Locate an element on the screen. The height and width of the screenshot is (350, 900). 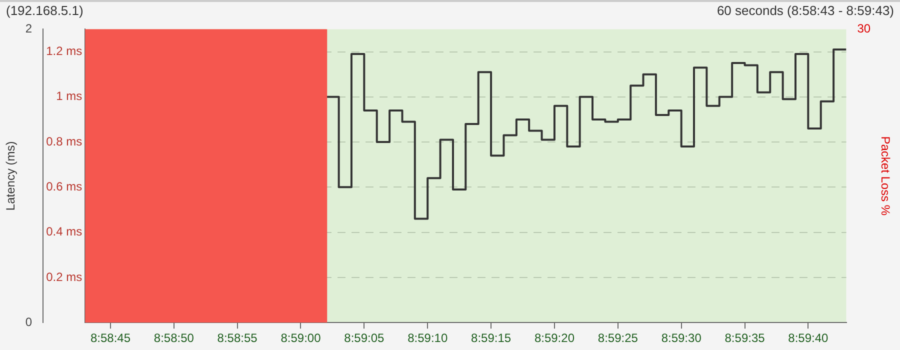
chart-title: (192.168.5.1) is located at coordinates (45, 11).